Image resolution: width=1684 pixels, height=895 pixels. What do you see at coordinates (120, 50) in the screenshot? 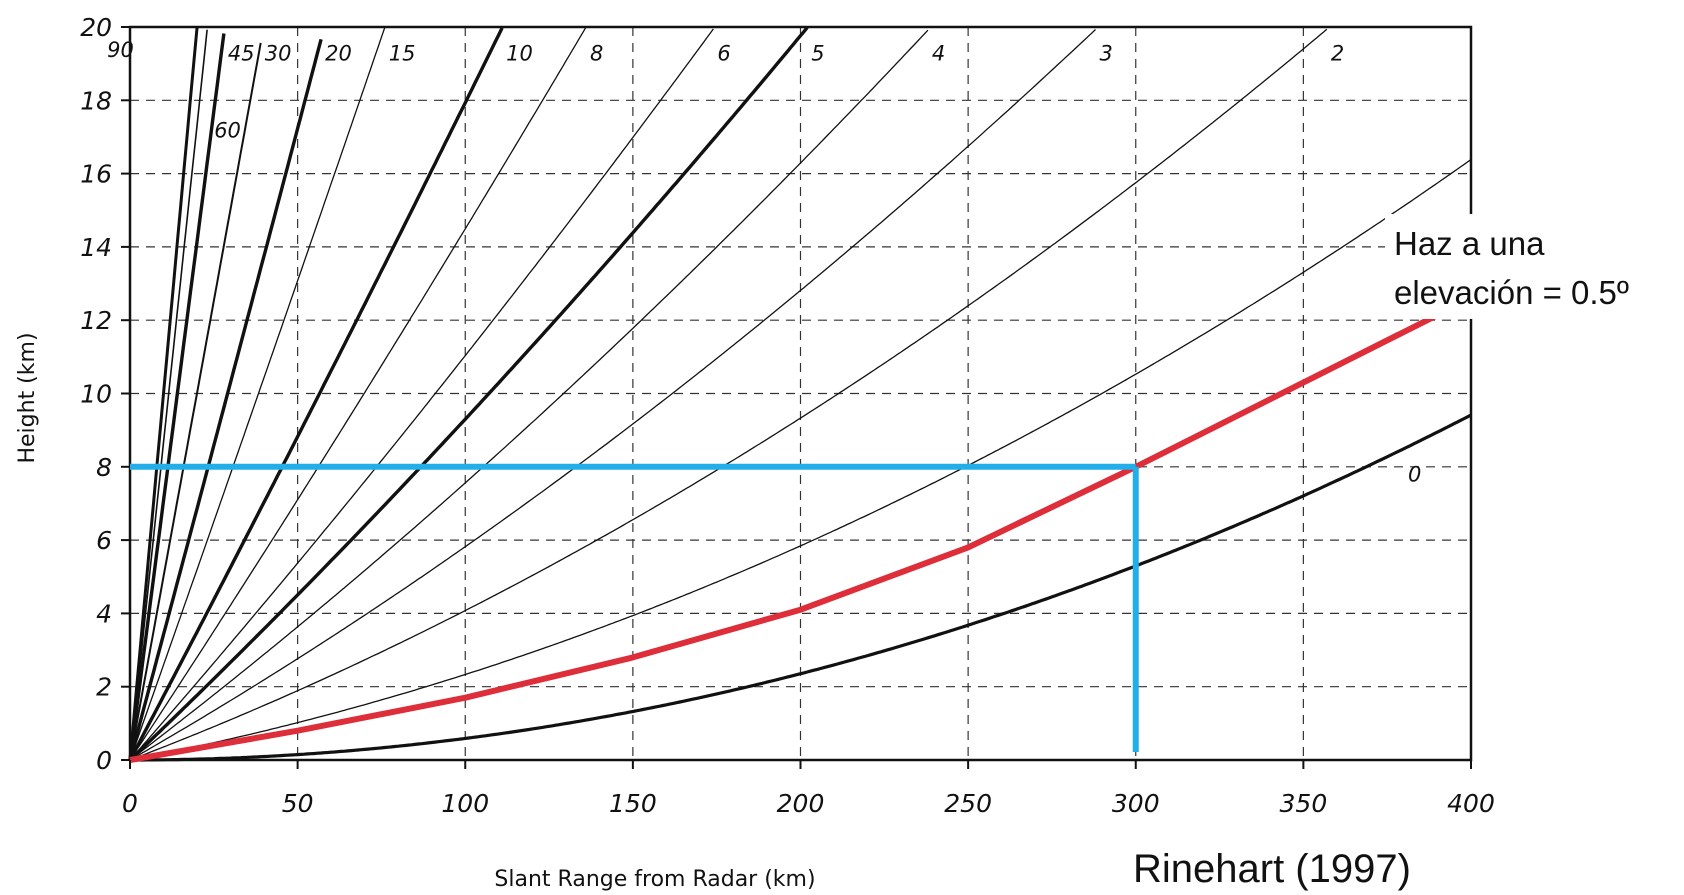
I see `elevation-label-90: 90` at bounding box center [120, 50].